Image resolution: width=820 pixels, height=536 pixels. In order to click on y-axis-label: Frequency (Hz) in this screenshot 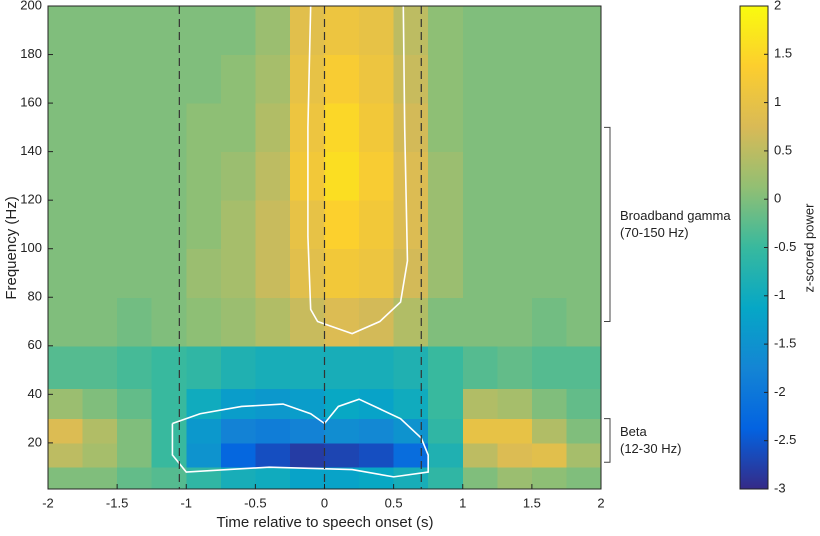, I will do `click(11, 247)`.